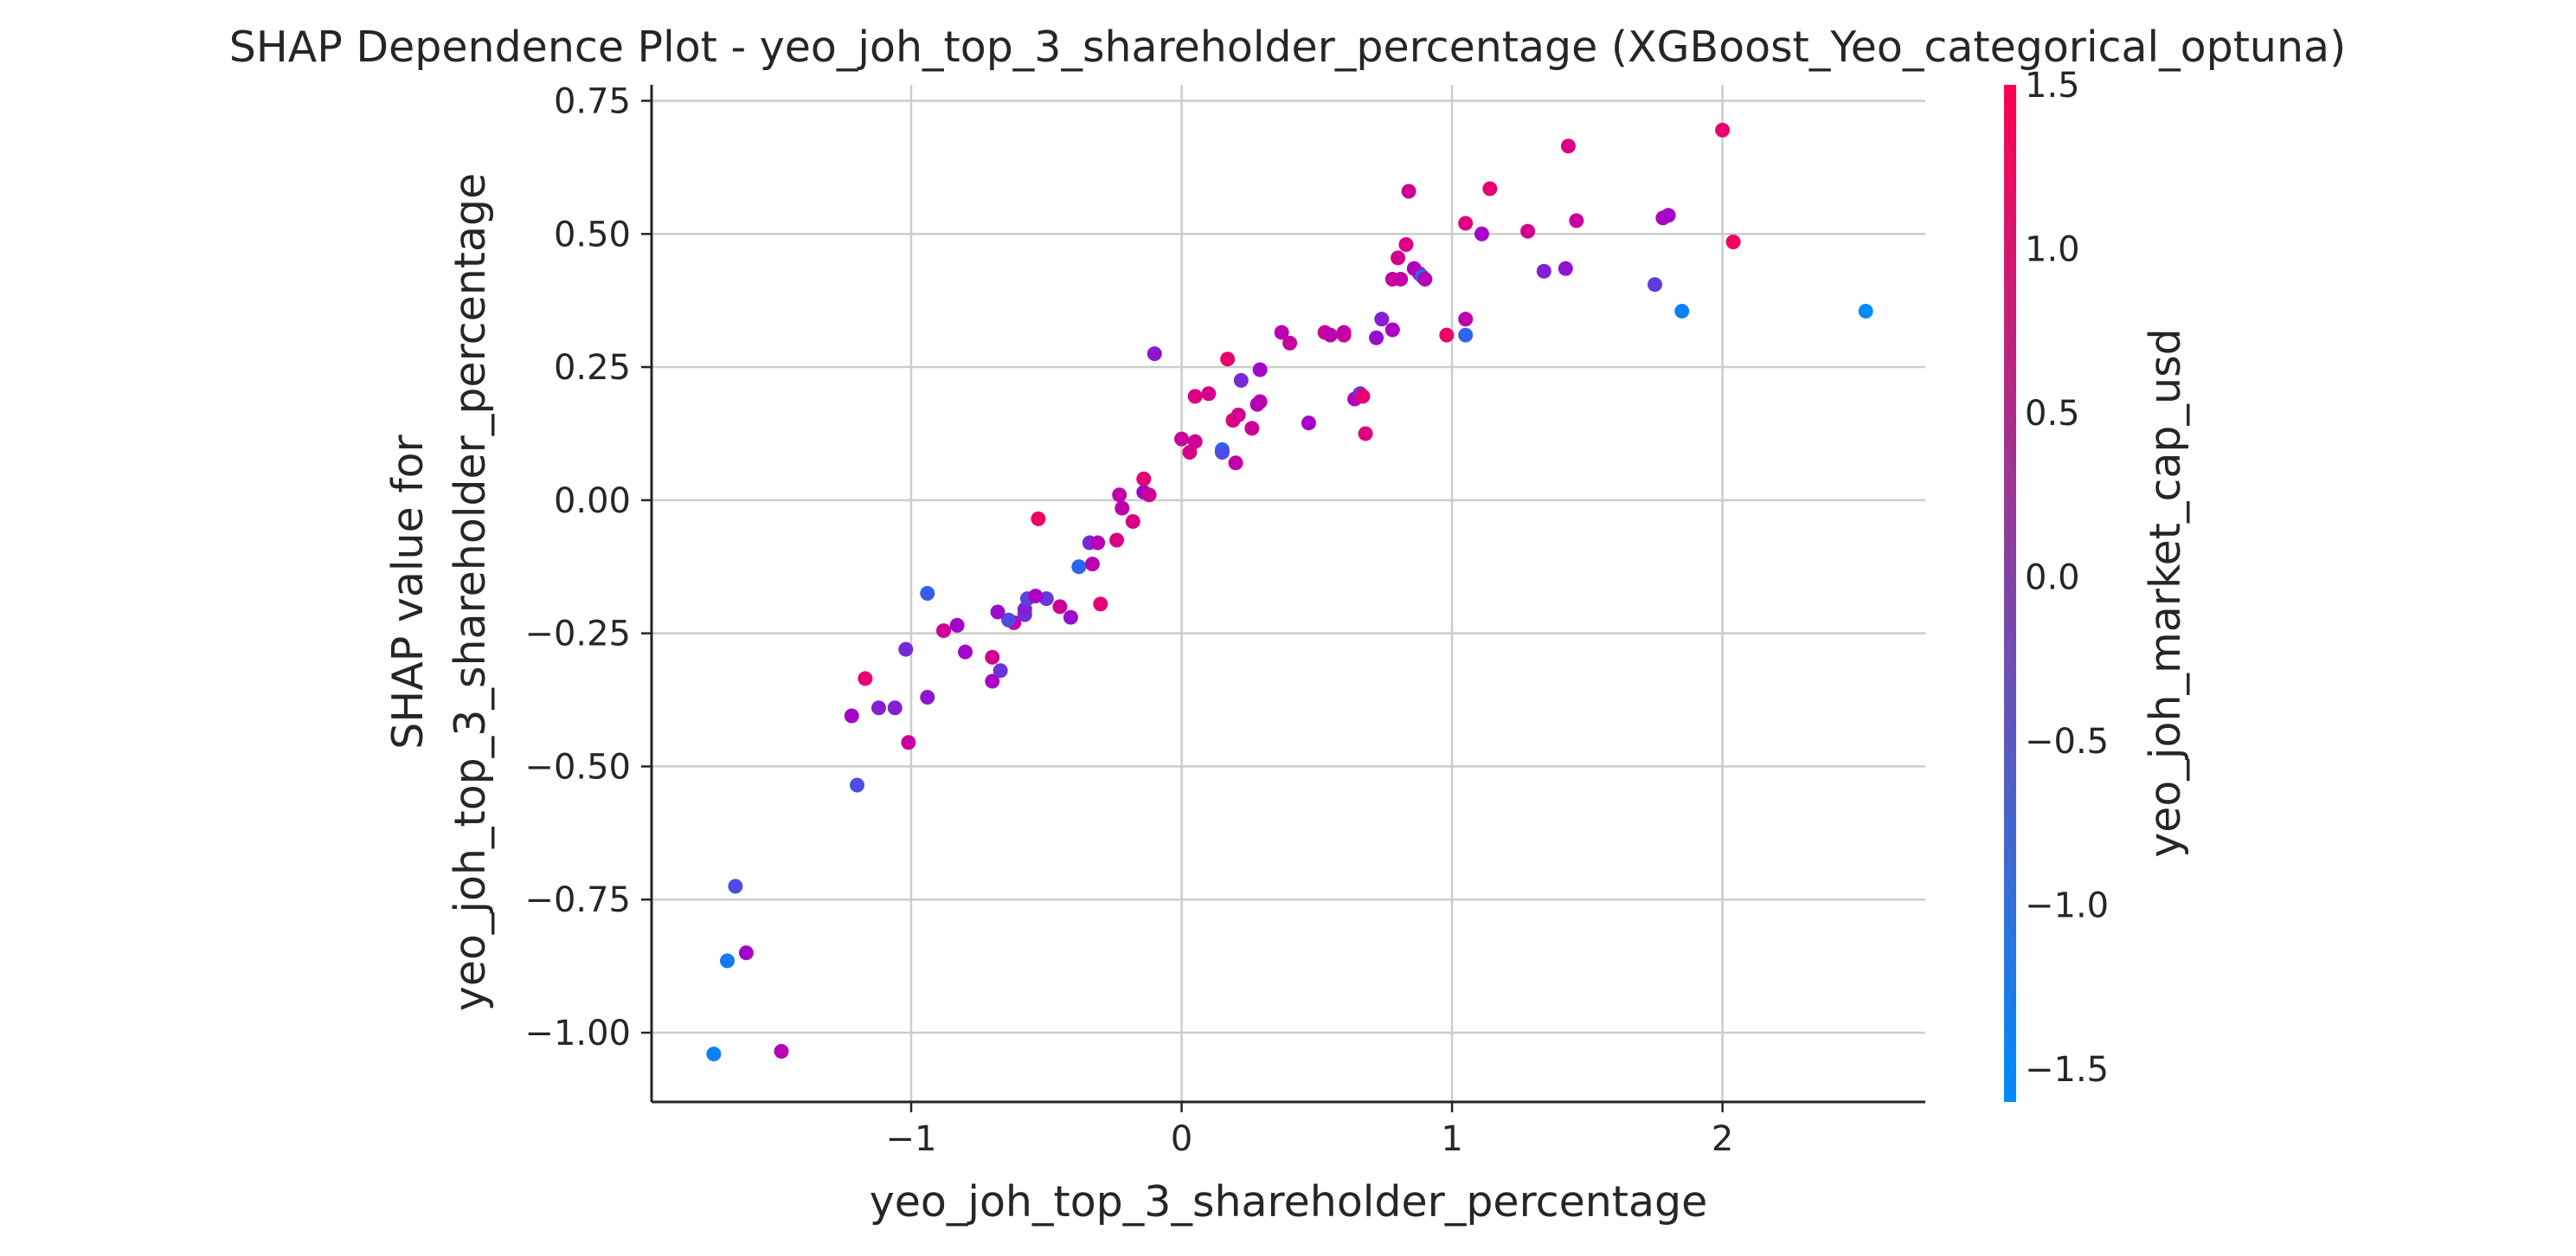  I want to click on x-tick-label: 2, so click(1723, 1139).